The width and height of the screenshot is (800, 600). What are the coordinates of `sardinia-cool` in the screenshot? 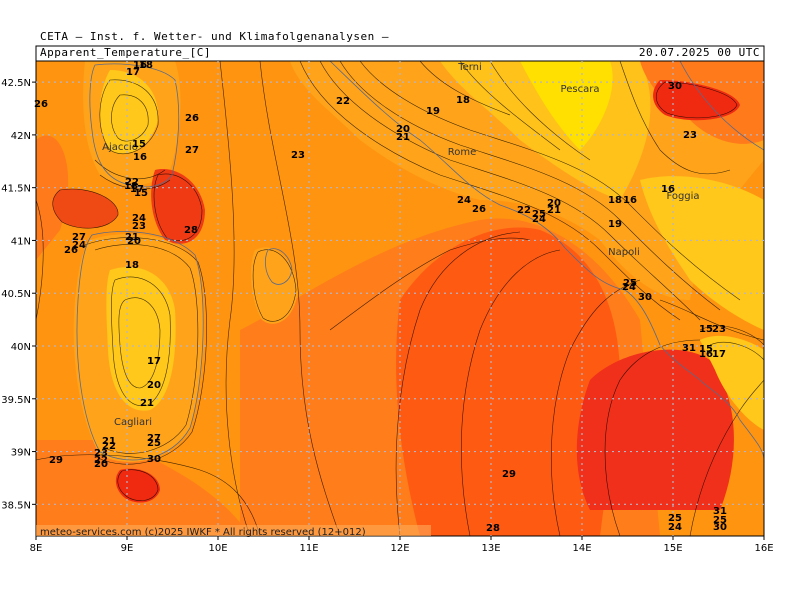 It's located at (141, 338).